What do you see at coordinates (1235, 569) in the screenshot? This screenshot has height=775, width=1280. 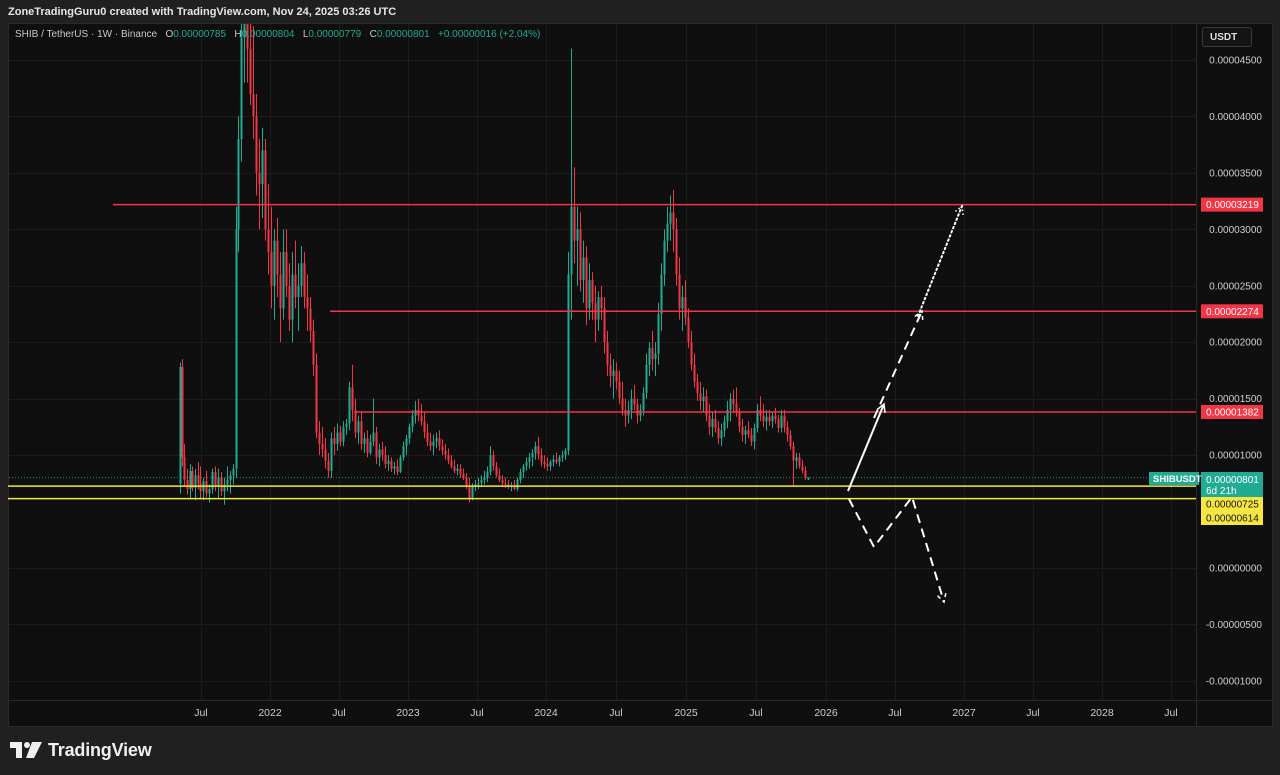 I see `price-tick-label: 0.00000000` at bounding box center [1235, 569].